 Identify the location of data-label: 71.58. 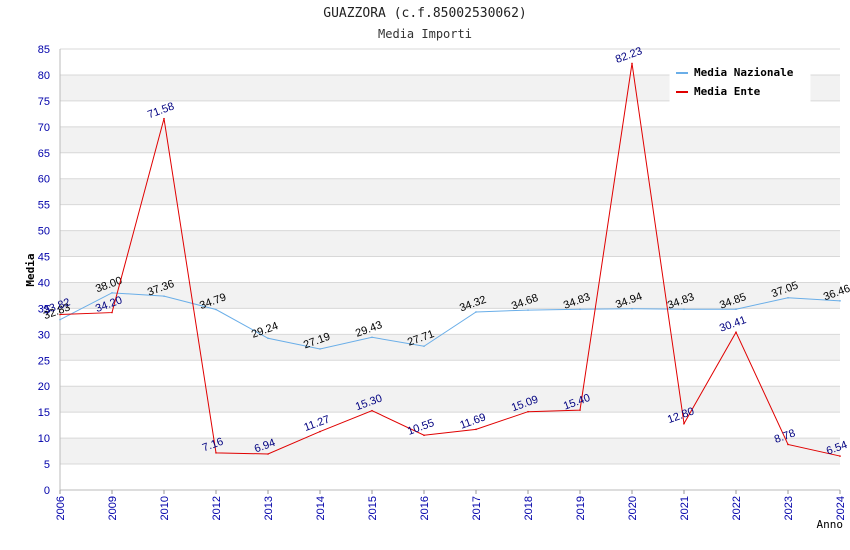
(161, 110).